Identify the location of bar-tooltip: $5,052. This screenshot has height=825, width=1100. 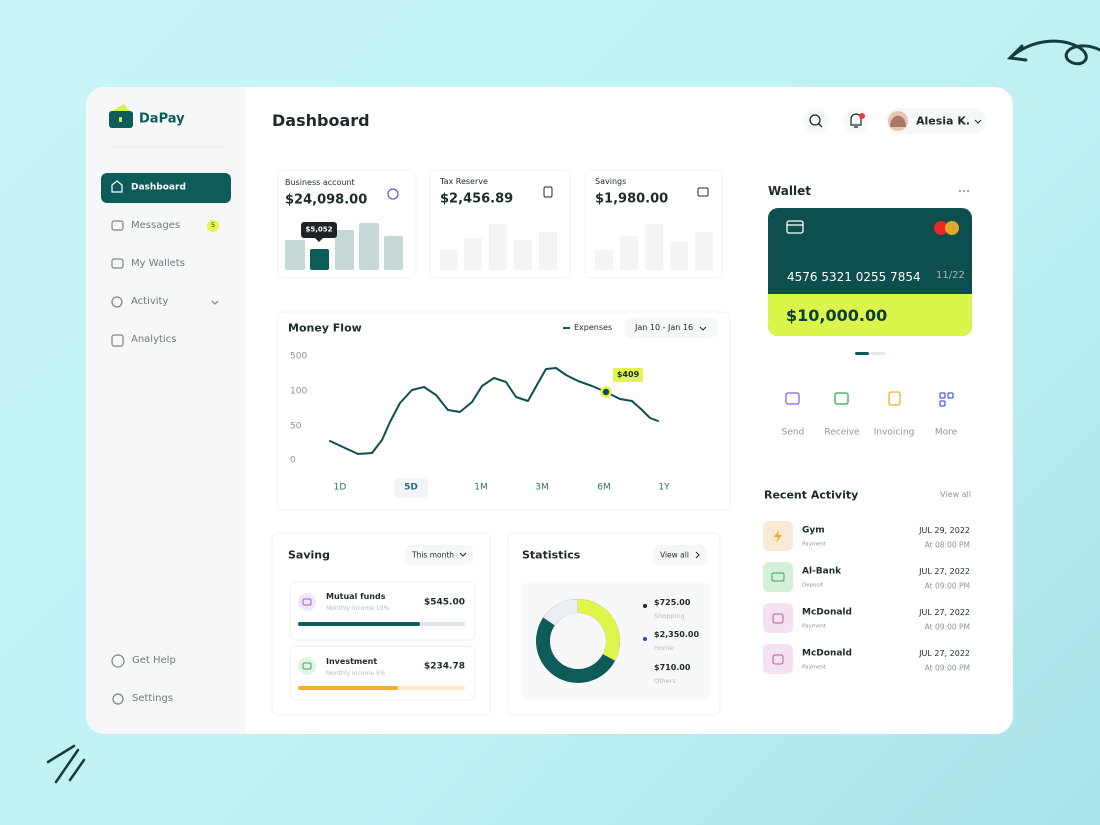
(319, 229).